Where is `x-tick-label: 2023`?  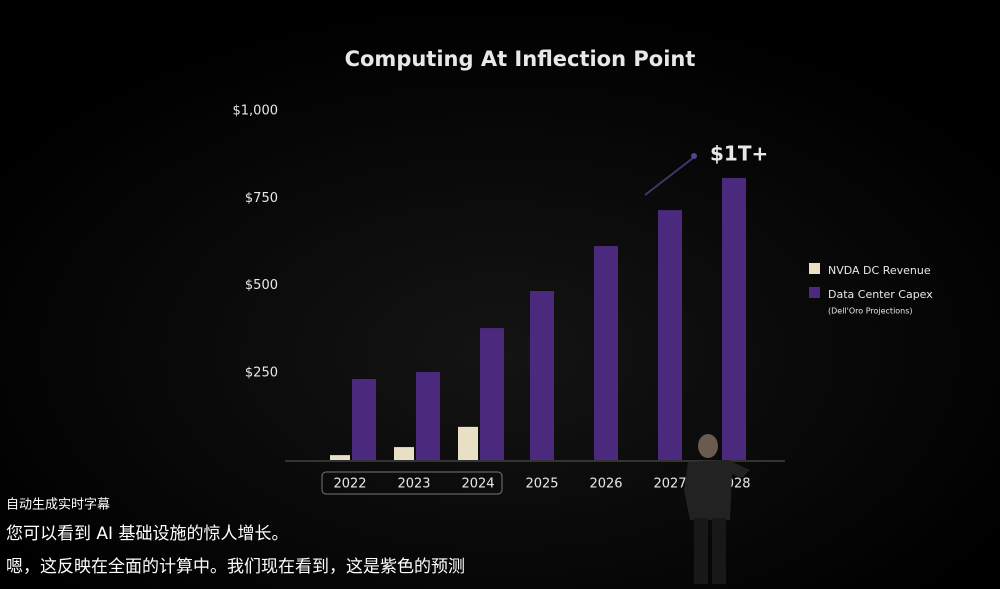
x-tick-label: 2023 is located at coordinates (413, 484).